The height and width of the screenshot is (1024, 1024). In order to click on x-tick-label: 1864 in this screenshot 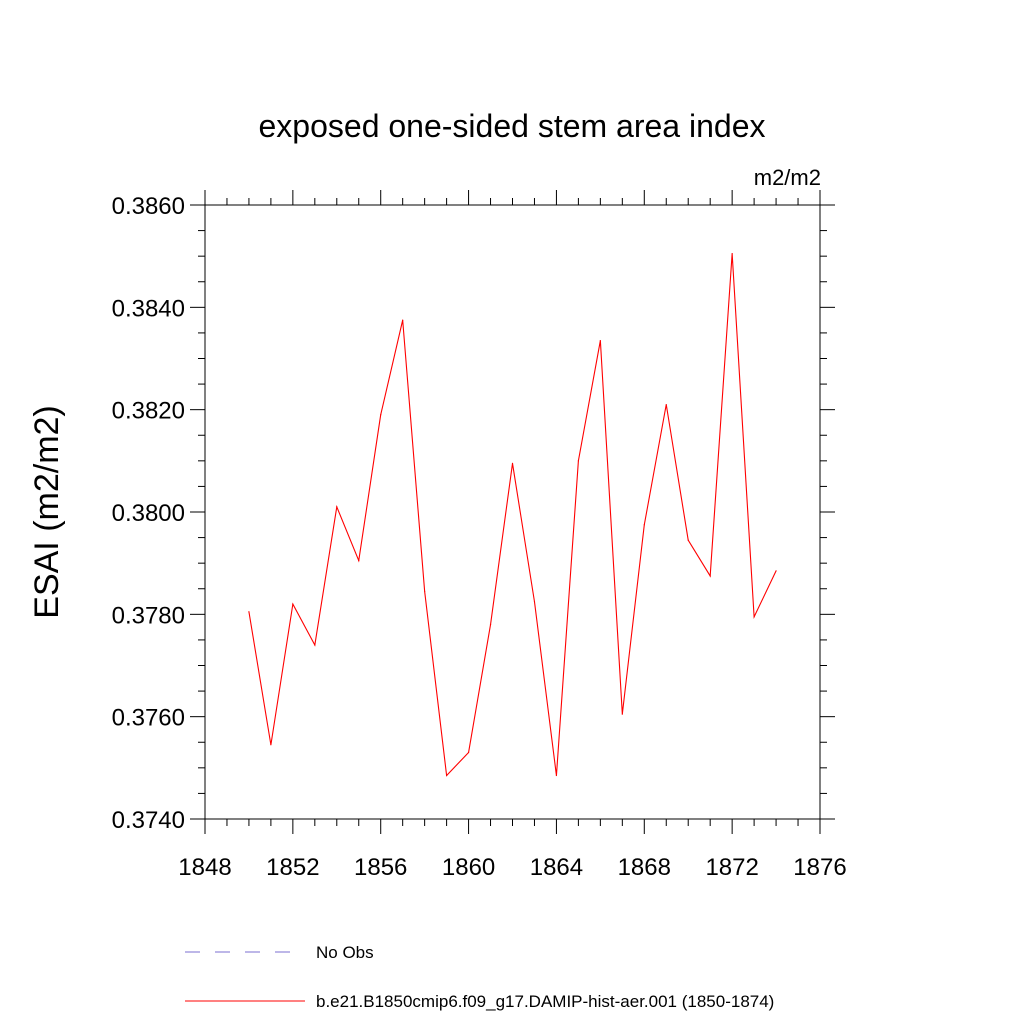, I will do `click(556, 867)`.